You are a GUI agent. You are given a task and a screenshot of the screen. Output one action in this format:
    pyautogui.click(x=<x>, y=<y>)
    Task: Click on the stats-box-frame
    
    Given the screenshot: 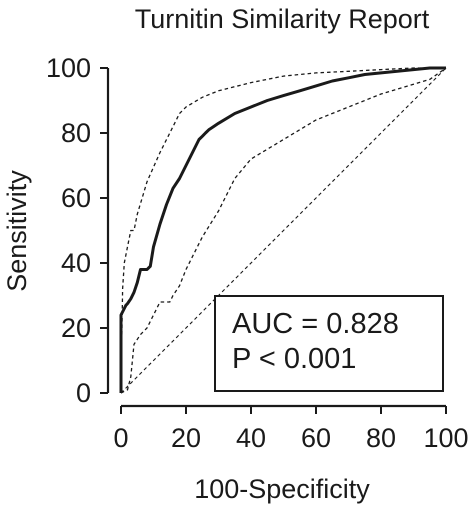 What is the action you would take?
    pyautogui.click(x=329, y=343)
    